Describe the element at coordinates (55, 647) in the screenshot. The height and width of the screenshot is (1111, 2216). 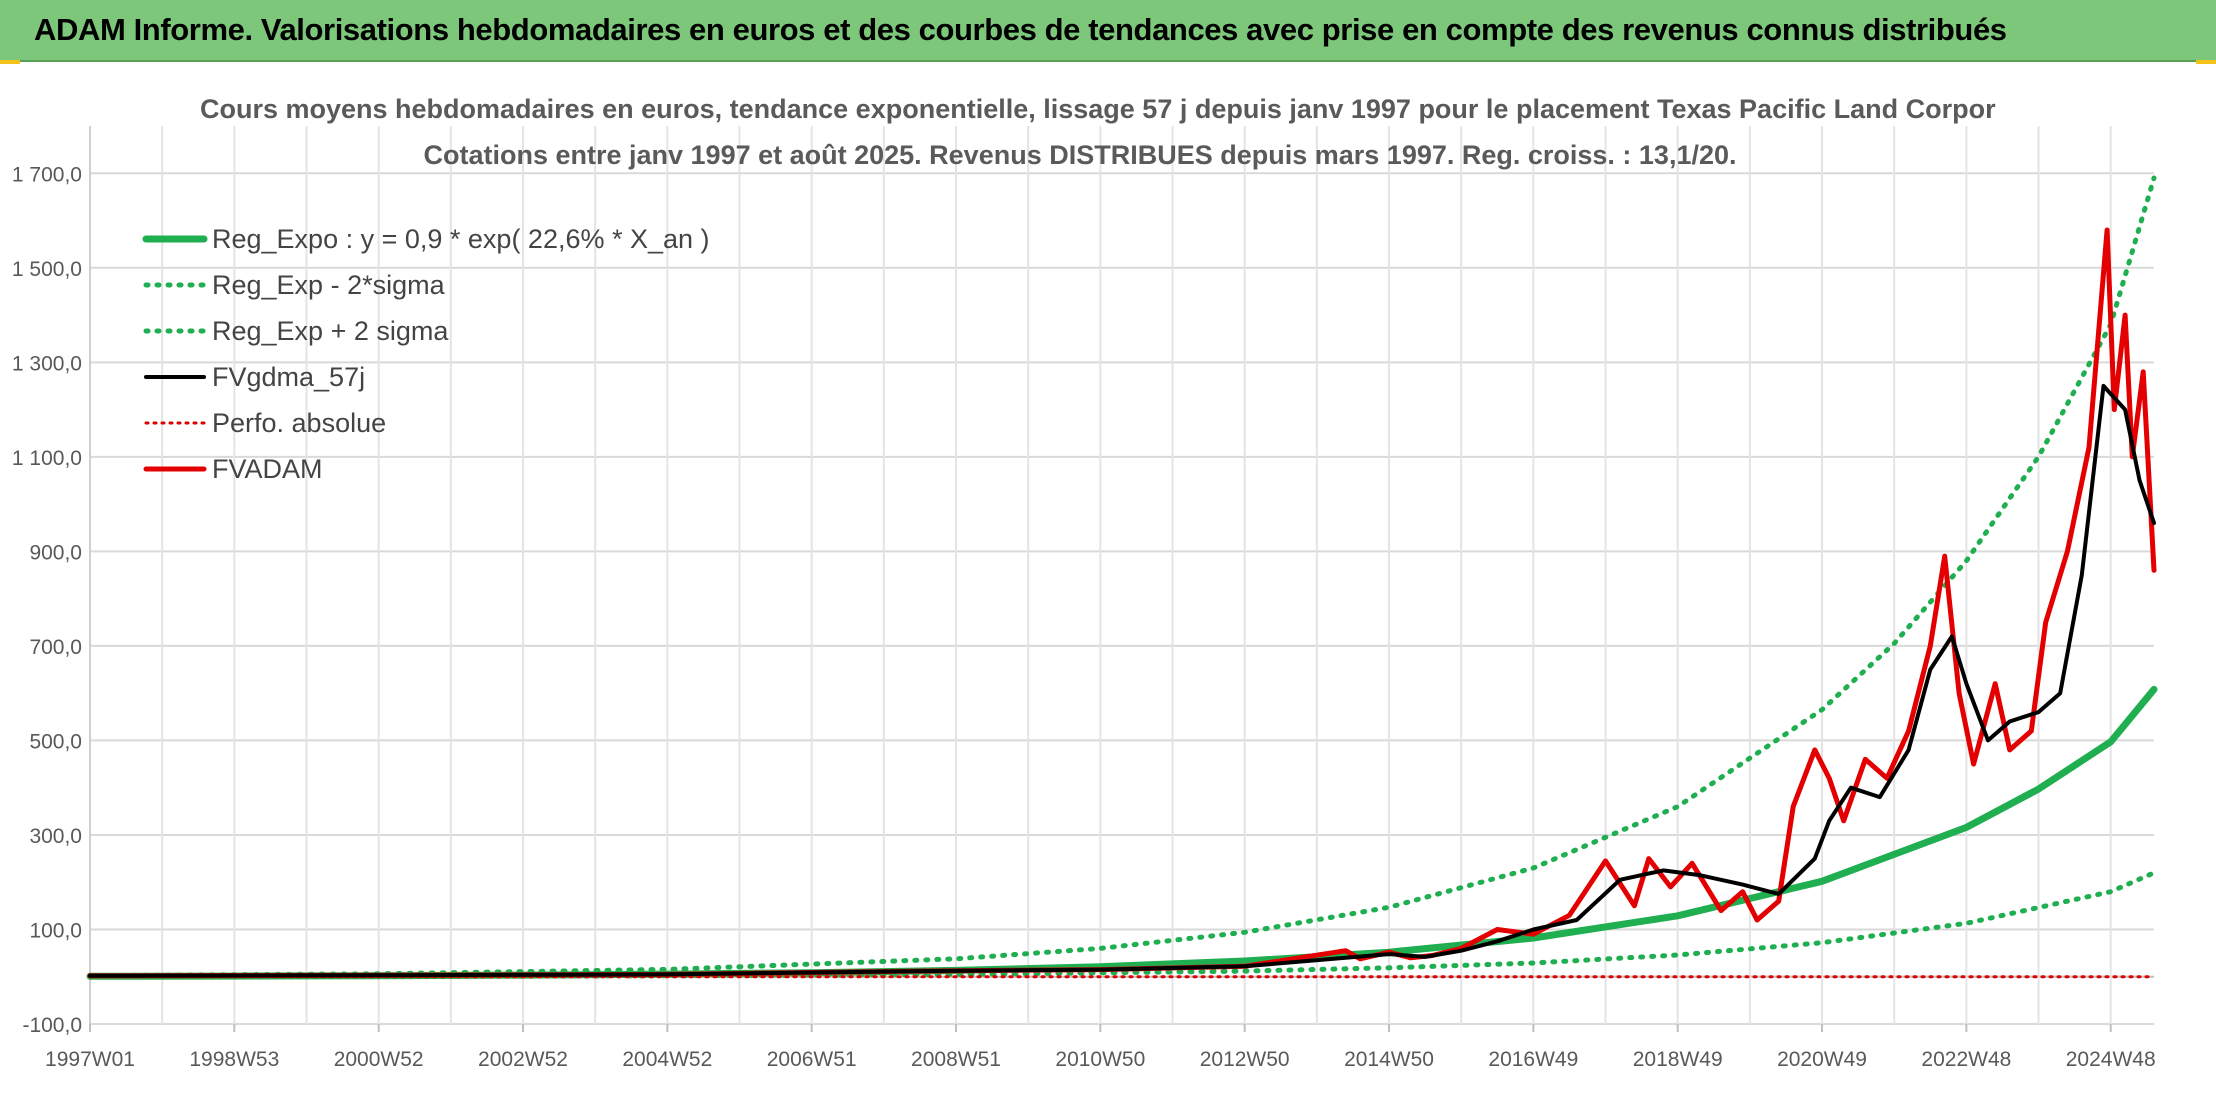
I see `y-tick-label: 700,0` at that location.